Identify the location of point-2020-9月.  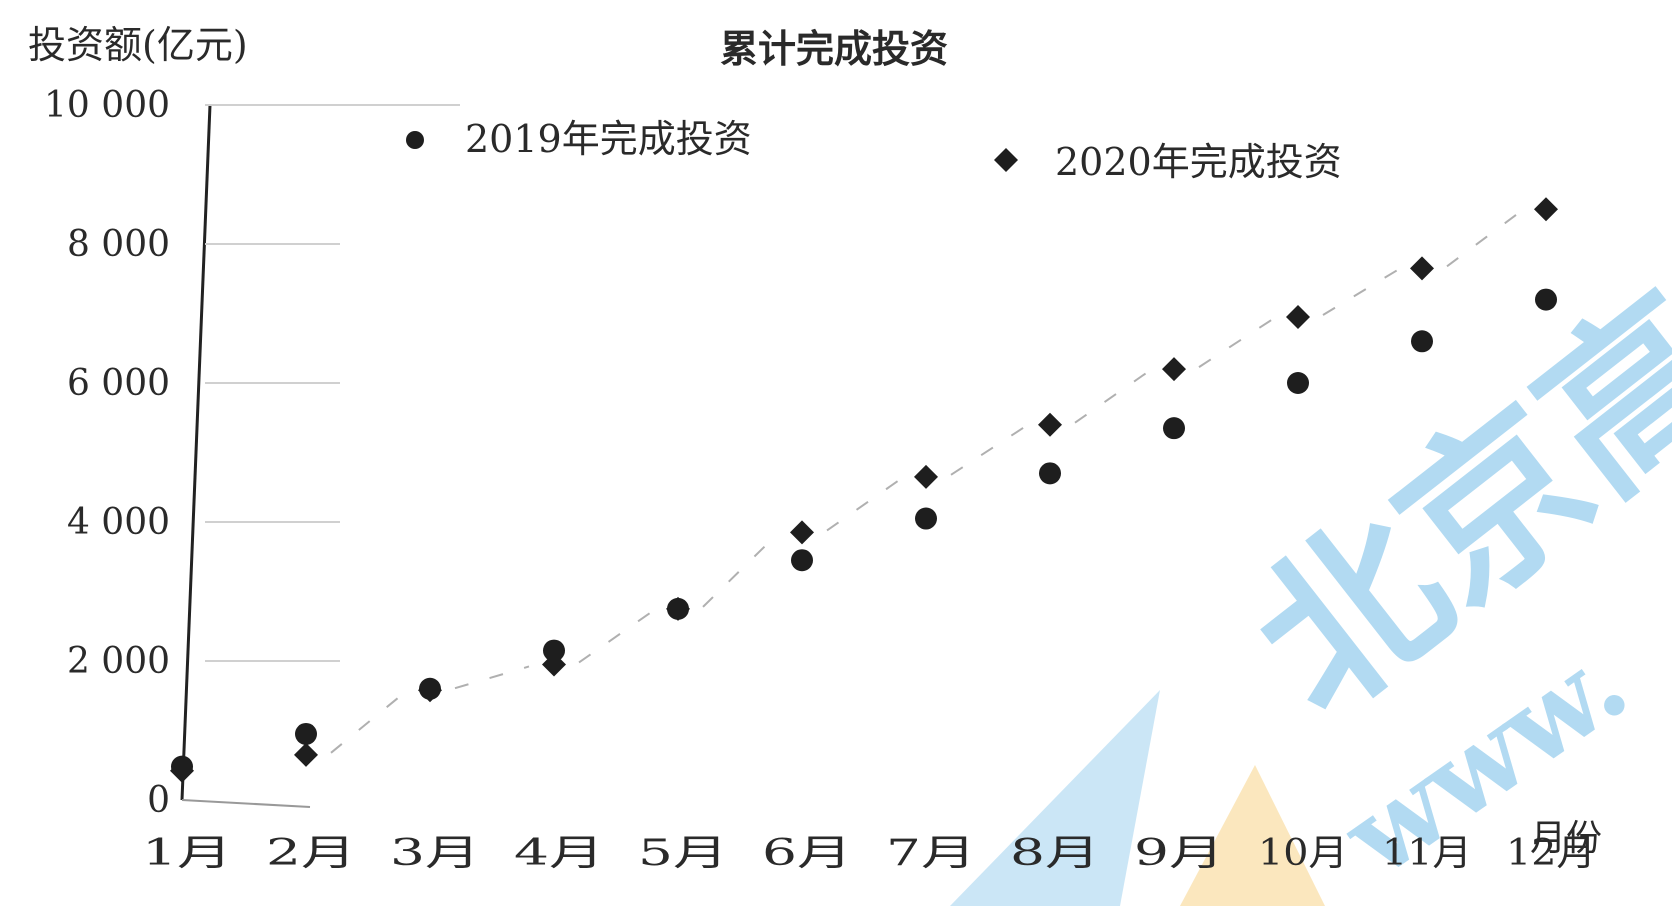
(1174, 369).